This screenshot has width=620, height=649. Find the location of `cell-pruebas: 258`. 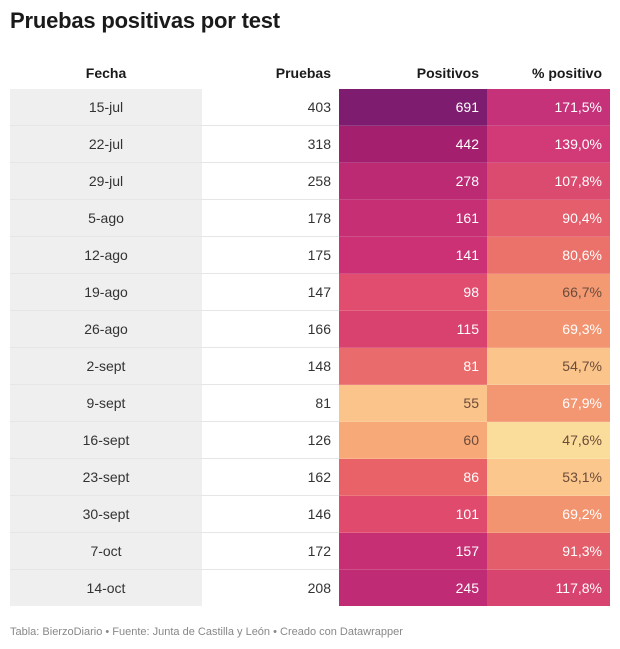

cell-pruebas: 258 is located at coordinates (270, 181).